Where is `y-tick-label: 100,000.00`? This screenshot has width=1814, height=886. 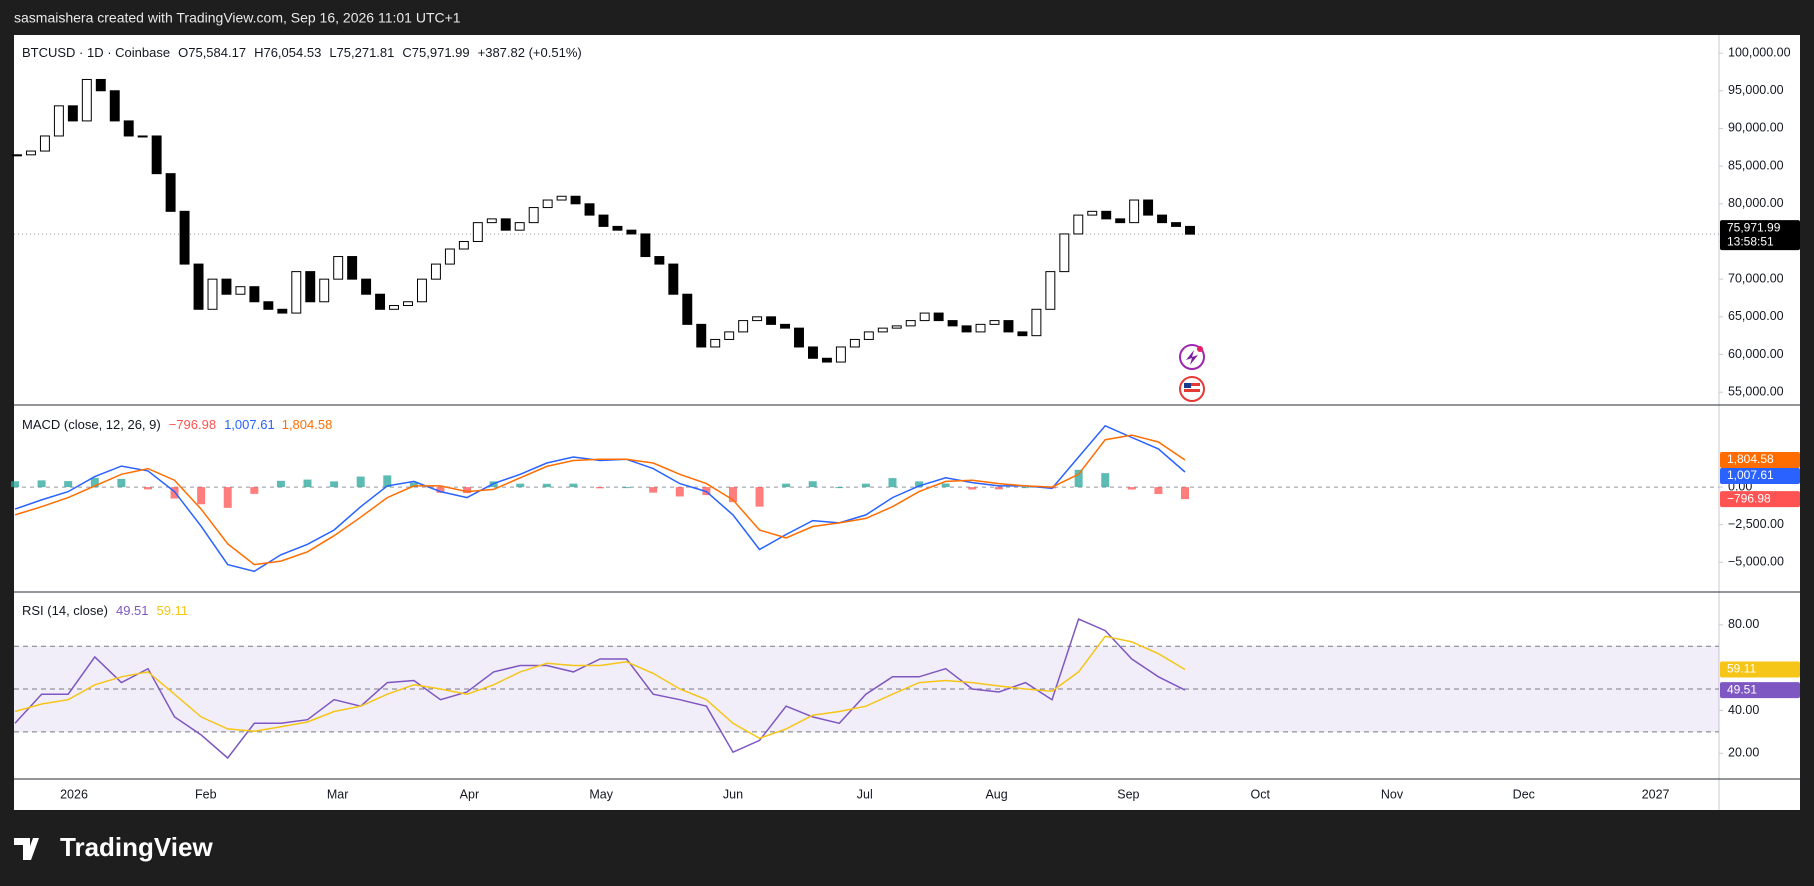 y-tick-label: 100,000.00 is located at coordinates (1759, 52).